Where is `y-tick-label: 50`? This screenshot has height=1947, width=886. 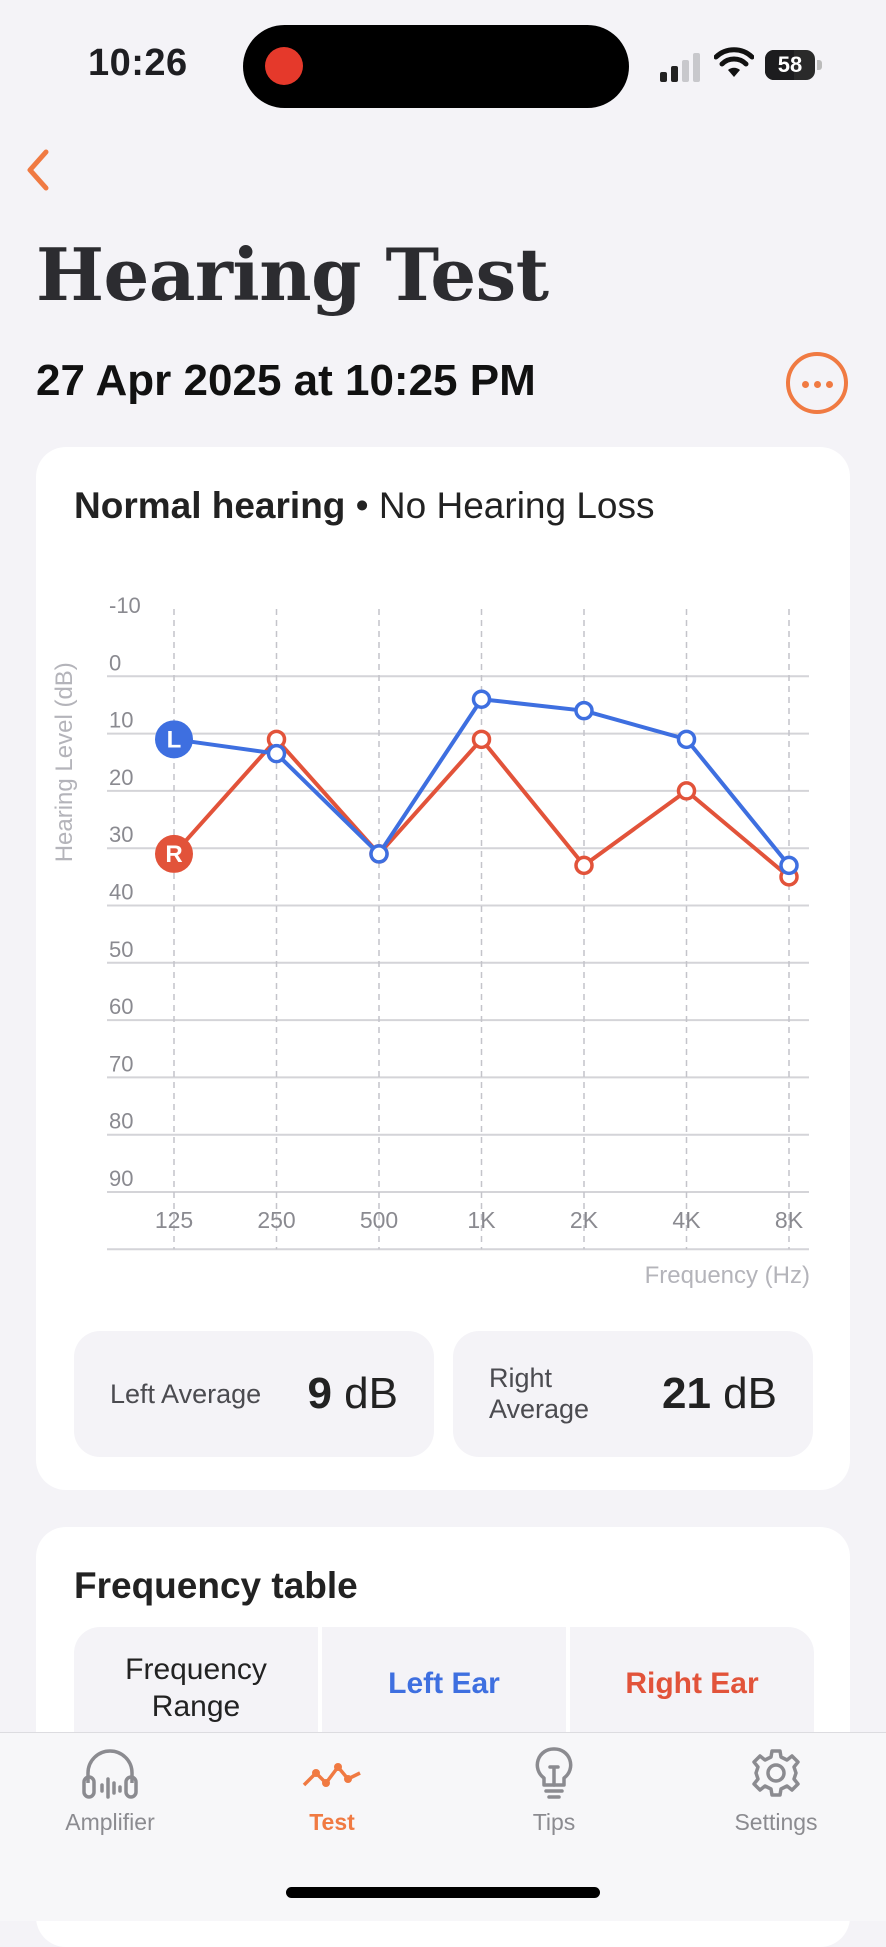
y-tick-label: 50 is located at coordinates (121, 949).